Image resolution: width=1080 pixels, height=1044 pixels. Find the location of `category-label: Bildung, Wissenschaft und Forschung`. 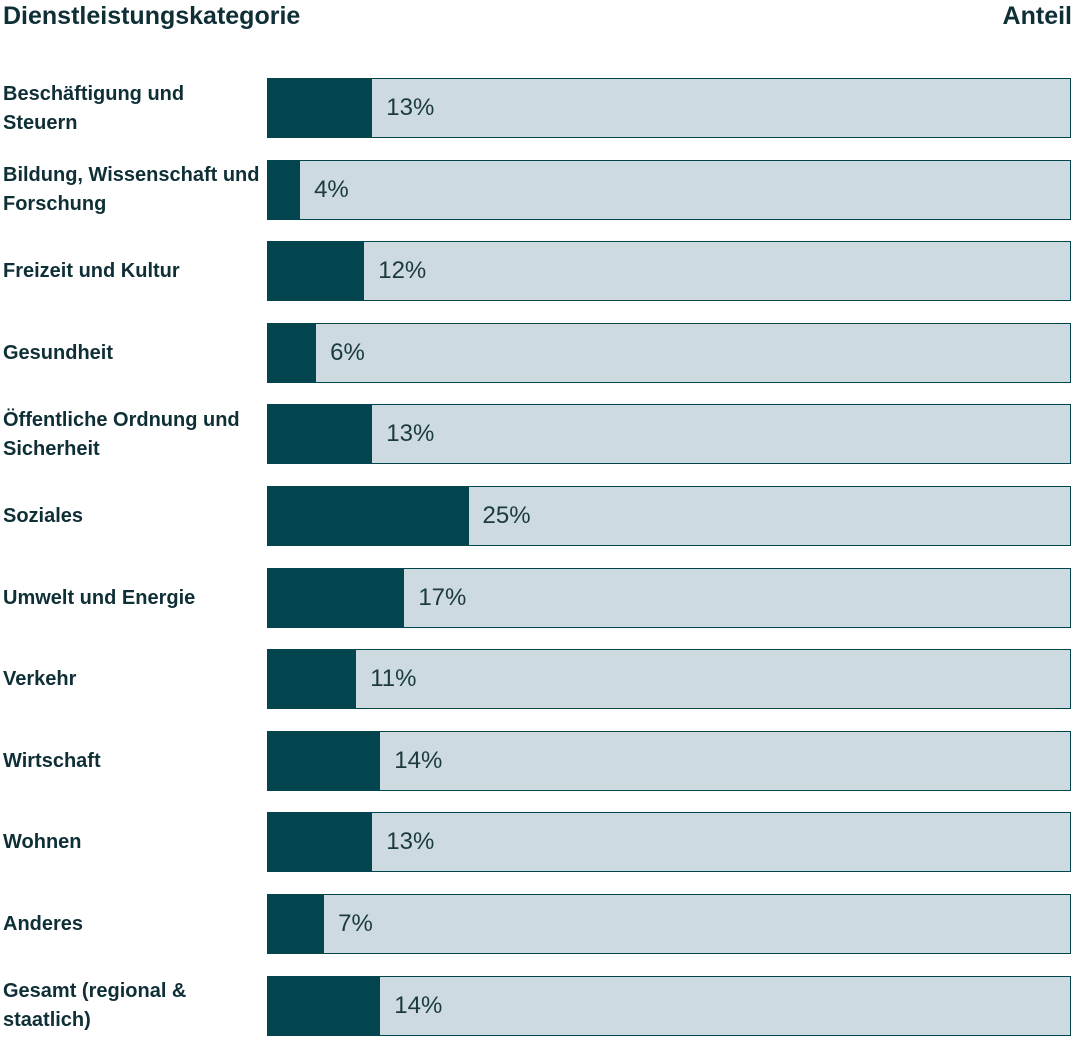

category-label: Bildung, Wissenschaft und Forschung is located at coordinates (131, 190).